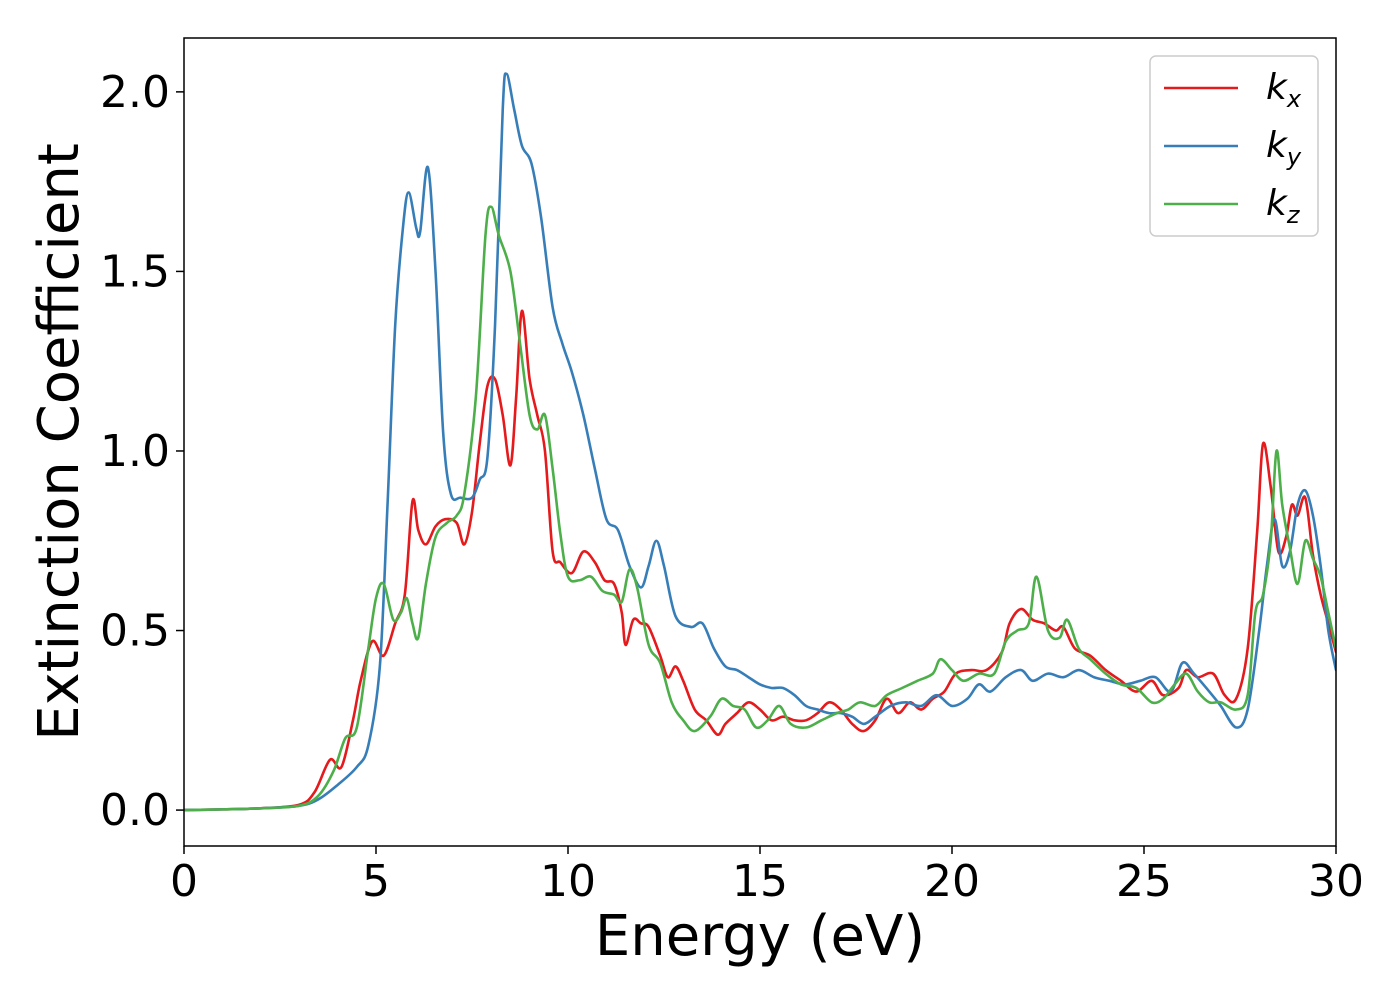 This screenshot has width=1400, height=1000. I want to click on x-tick-label: 20, so click(952, 881).